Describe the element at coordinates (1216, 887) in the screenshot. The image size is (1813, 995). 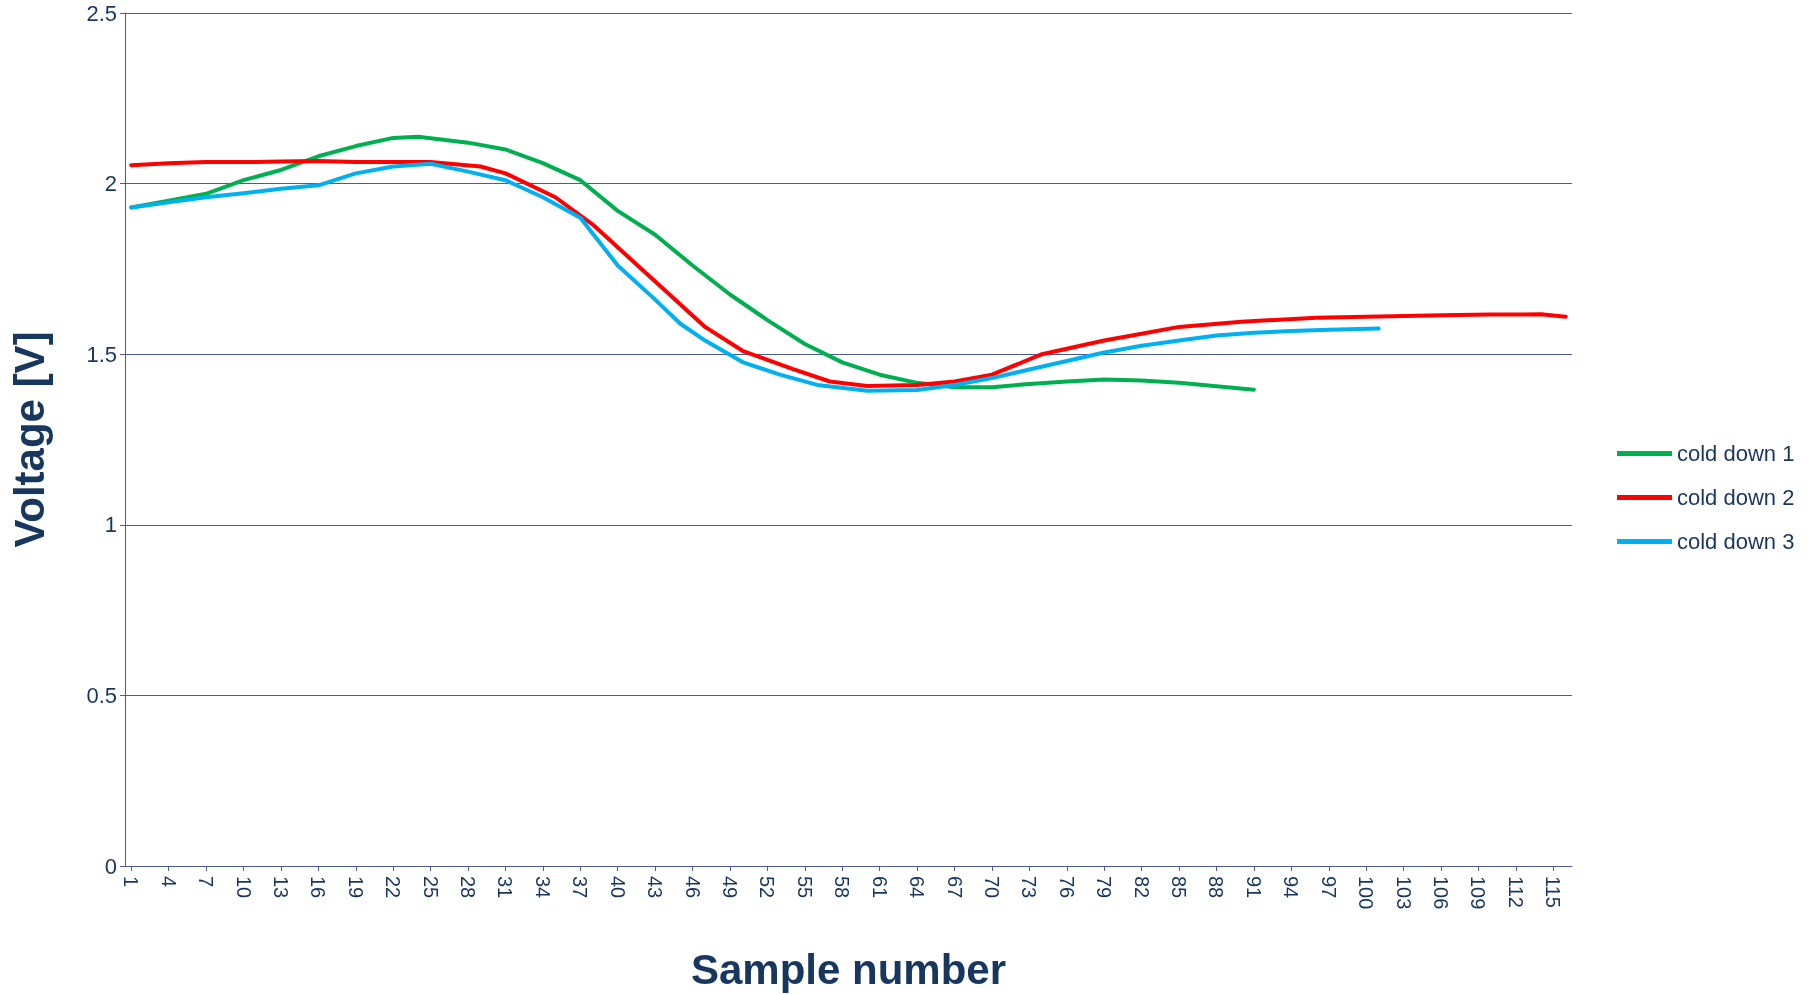
I see `x-tick-label: 88` at that location.